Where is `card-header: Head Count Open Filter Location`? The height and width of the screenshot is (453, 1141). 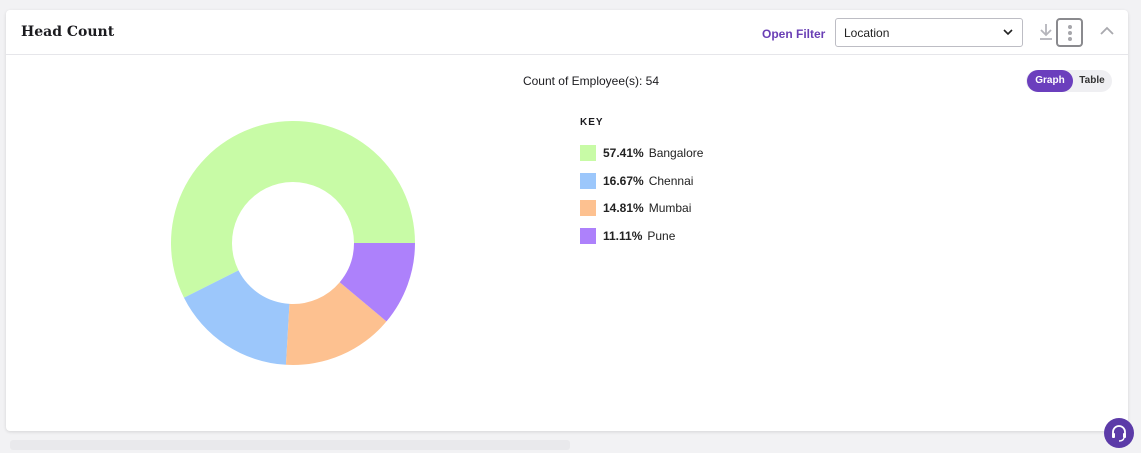
card-header: Head Count Open Filter Location is located at coordinates (567, 32).